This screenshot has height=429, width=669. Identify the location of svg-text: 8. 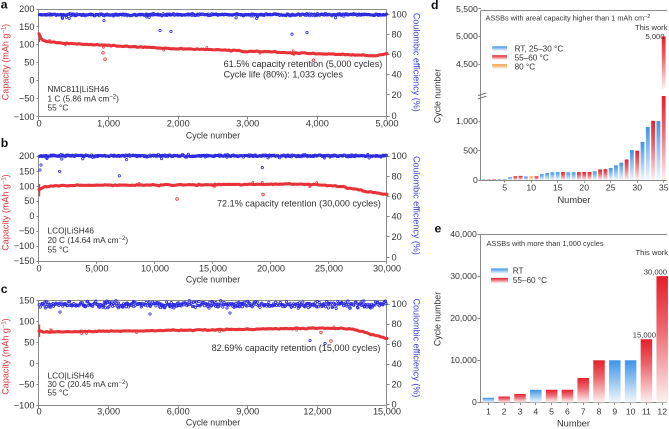
(599, 412).